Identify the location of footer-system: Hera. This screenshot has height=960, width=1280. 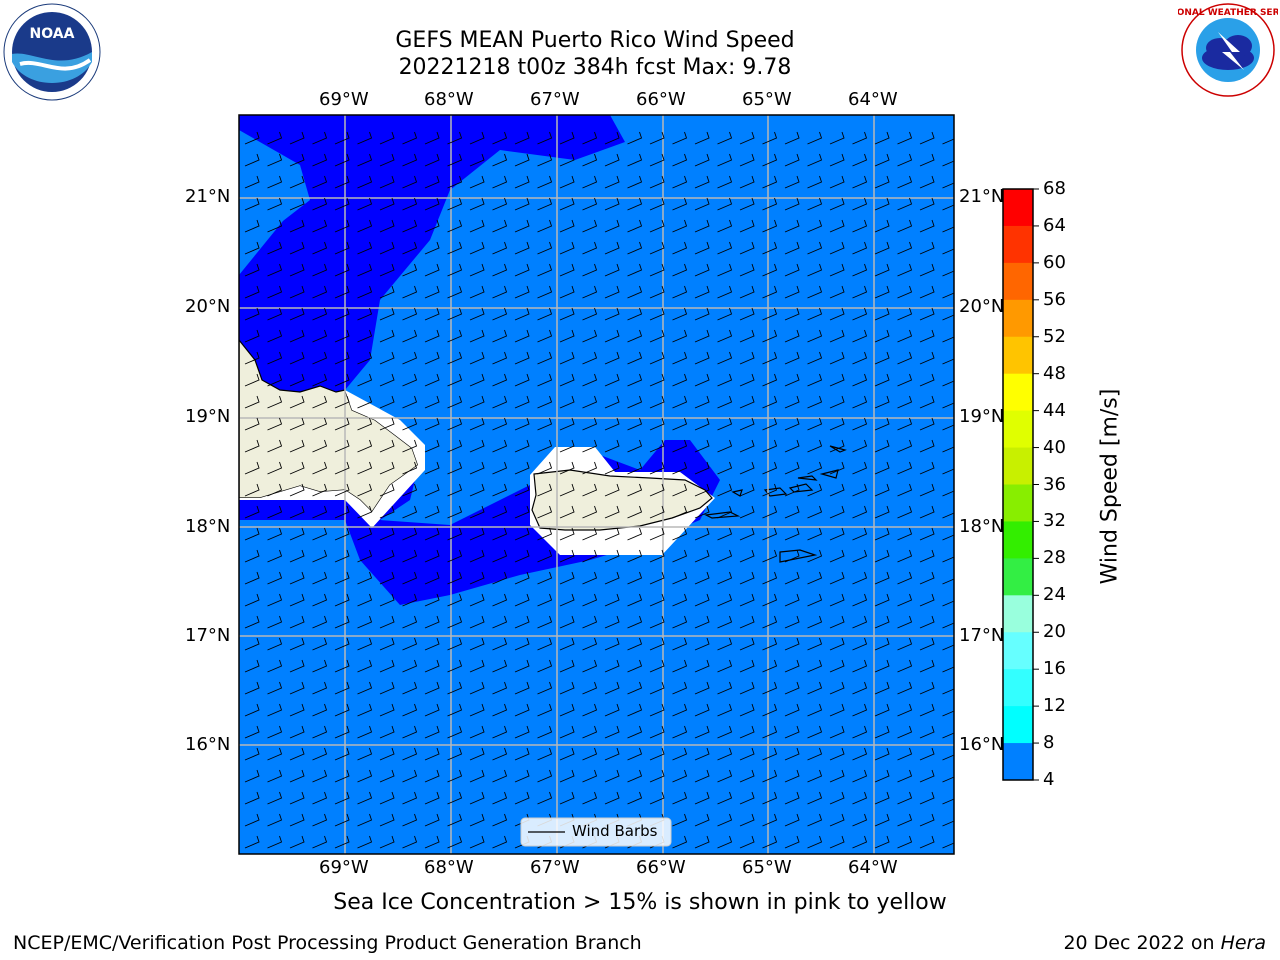
(1243, 943).